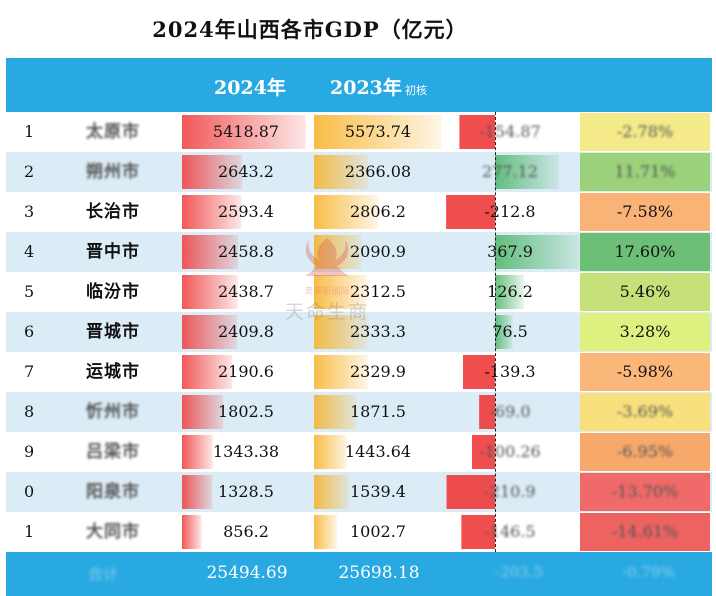 Image resolution: width=716 pixels, height=596 pixels. I want to click on change-value: 367.9, so click(510, 251).